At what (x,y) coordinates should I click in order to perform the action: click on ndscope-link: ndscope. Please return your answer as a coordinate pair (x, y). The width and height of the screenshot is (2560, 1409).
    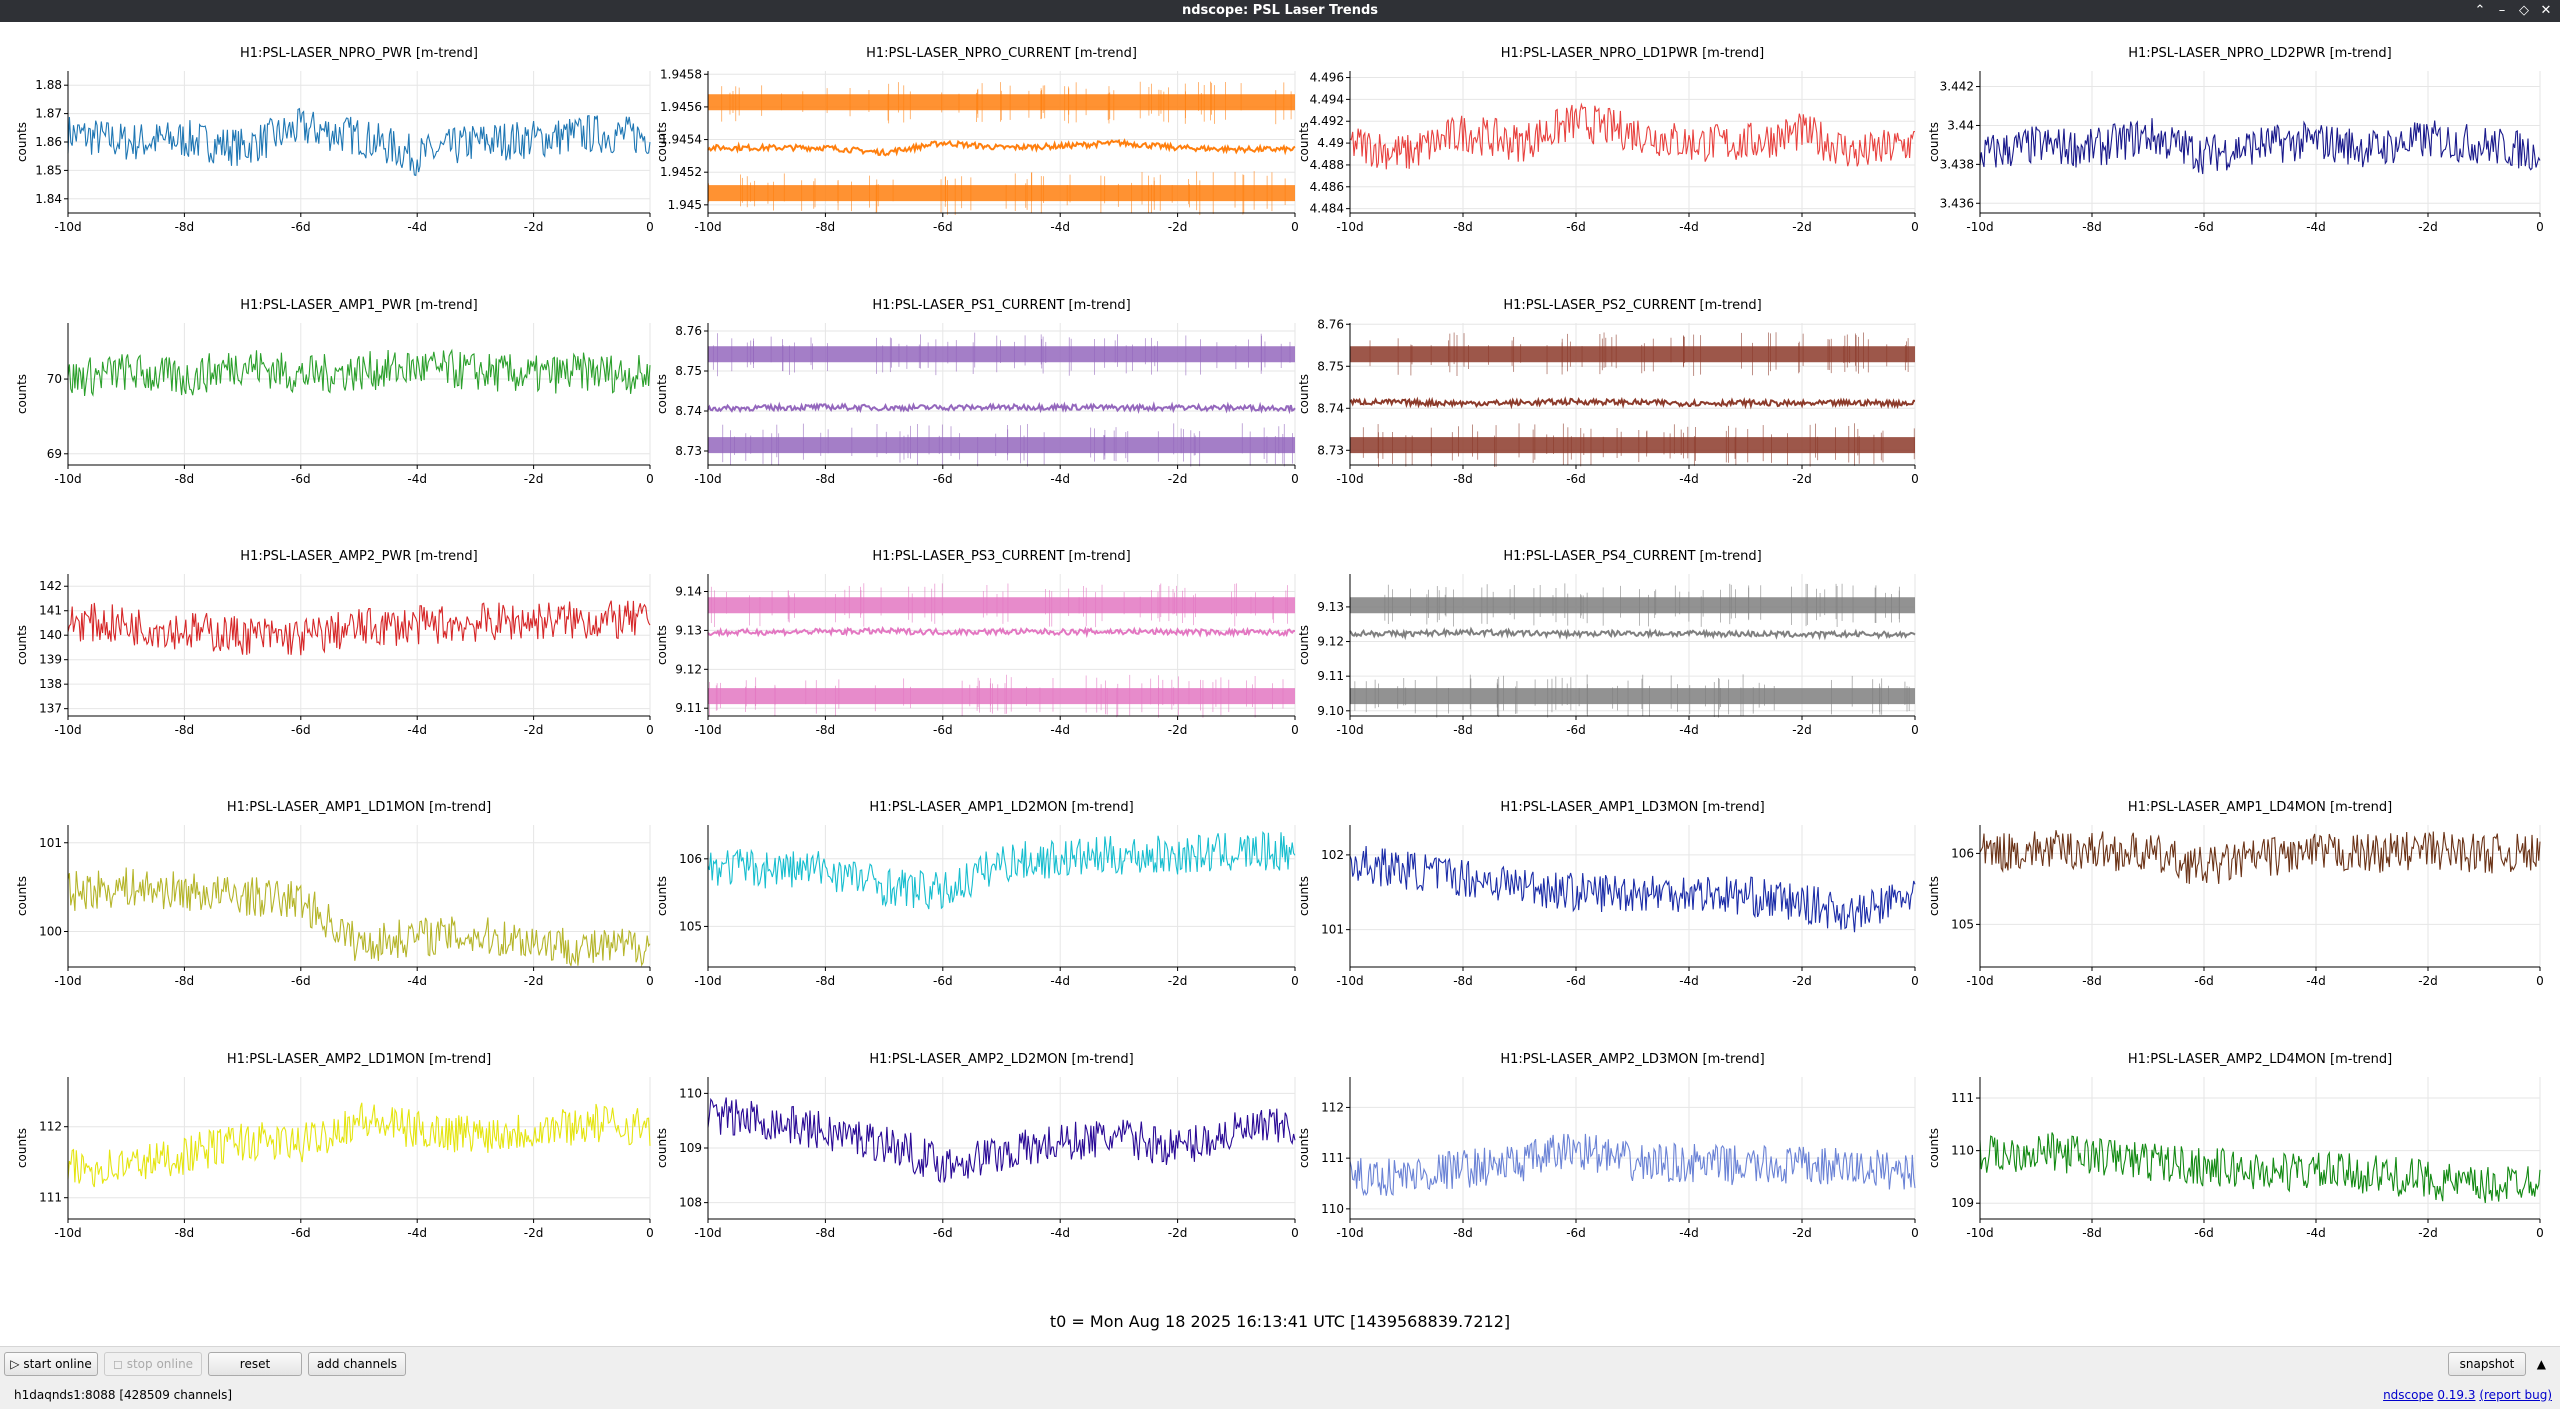
    Looking at the image, I should click on (2408, 1395).